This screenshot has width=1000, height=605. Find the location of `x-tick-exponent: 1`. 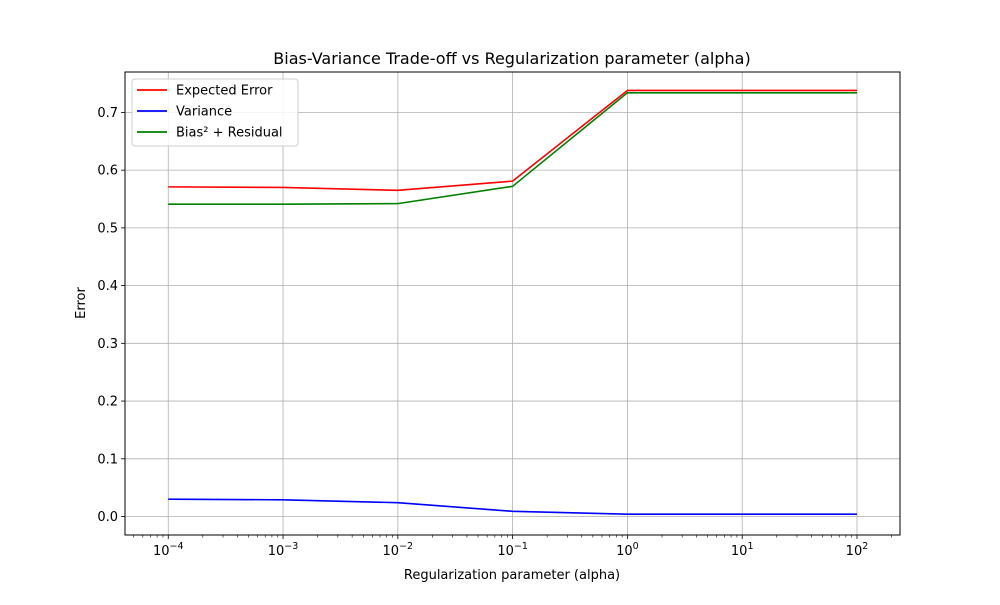

x-tick-exponent: 1 is located at coordinates (750, 546).